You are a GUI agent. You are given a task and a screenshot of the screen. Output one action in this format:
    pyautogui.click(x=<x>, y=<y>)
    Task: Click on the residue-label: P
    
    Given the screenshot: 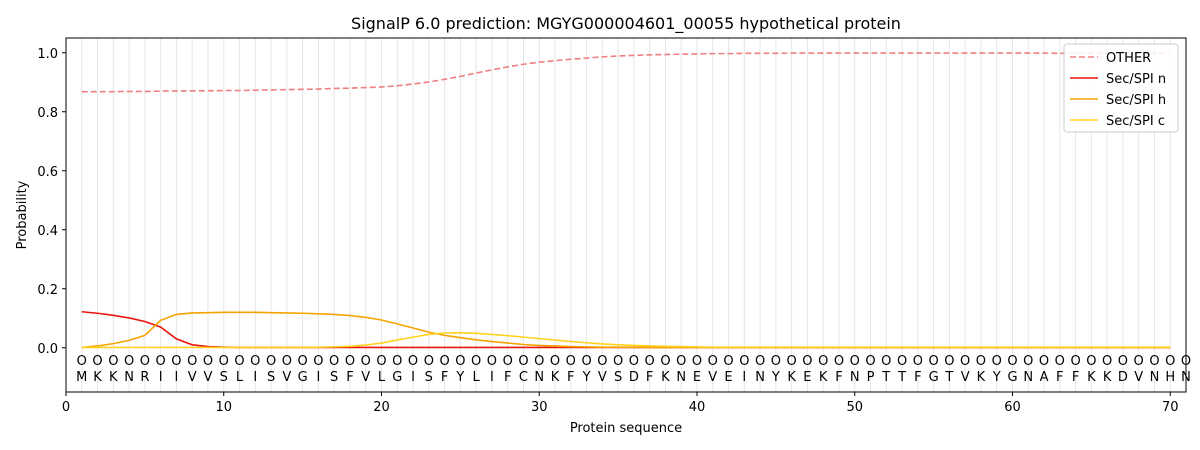 What is the action you would take?
    pyautogui.click(x=871, y=377)
    